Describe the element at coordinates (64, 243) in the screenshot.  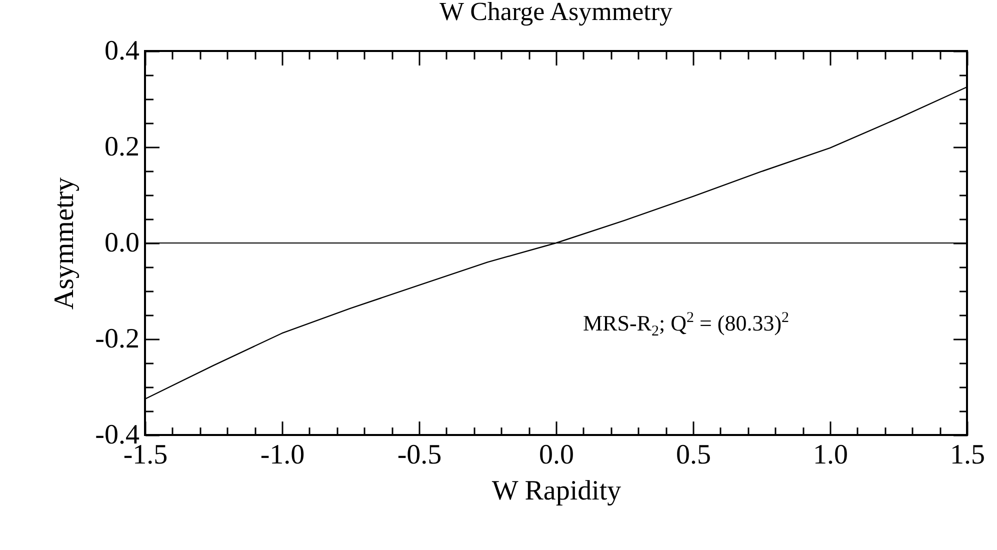
I see `y-axis-title: Asymmetry` at that location.